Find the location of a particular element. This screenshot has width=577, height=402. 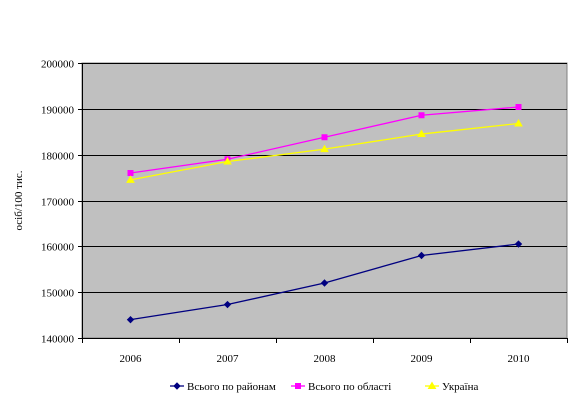

legend-label: Всього по районам is located at coordinates (231, 387).